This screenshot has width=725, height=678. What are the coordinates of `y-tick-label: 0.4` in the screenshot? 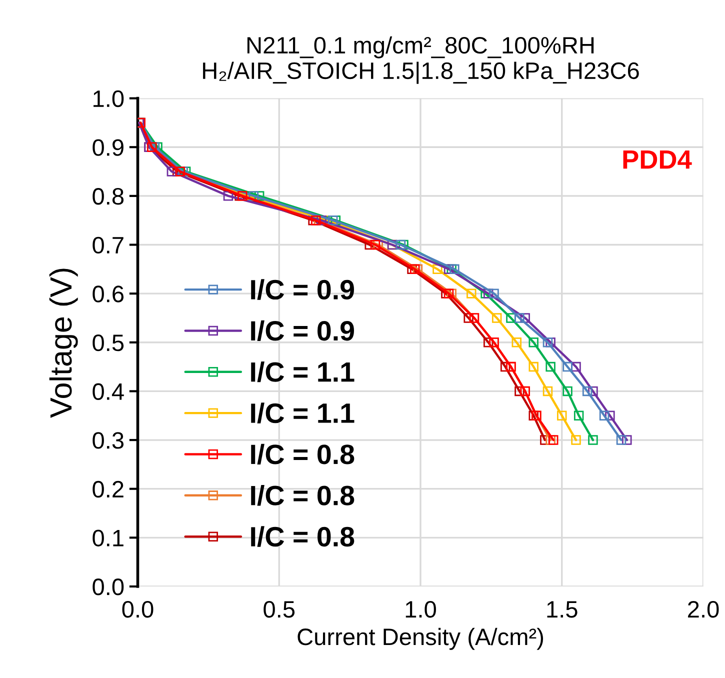 It's located at (108, 391).